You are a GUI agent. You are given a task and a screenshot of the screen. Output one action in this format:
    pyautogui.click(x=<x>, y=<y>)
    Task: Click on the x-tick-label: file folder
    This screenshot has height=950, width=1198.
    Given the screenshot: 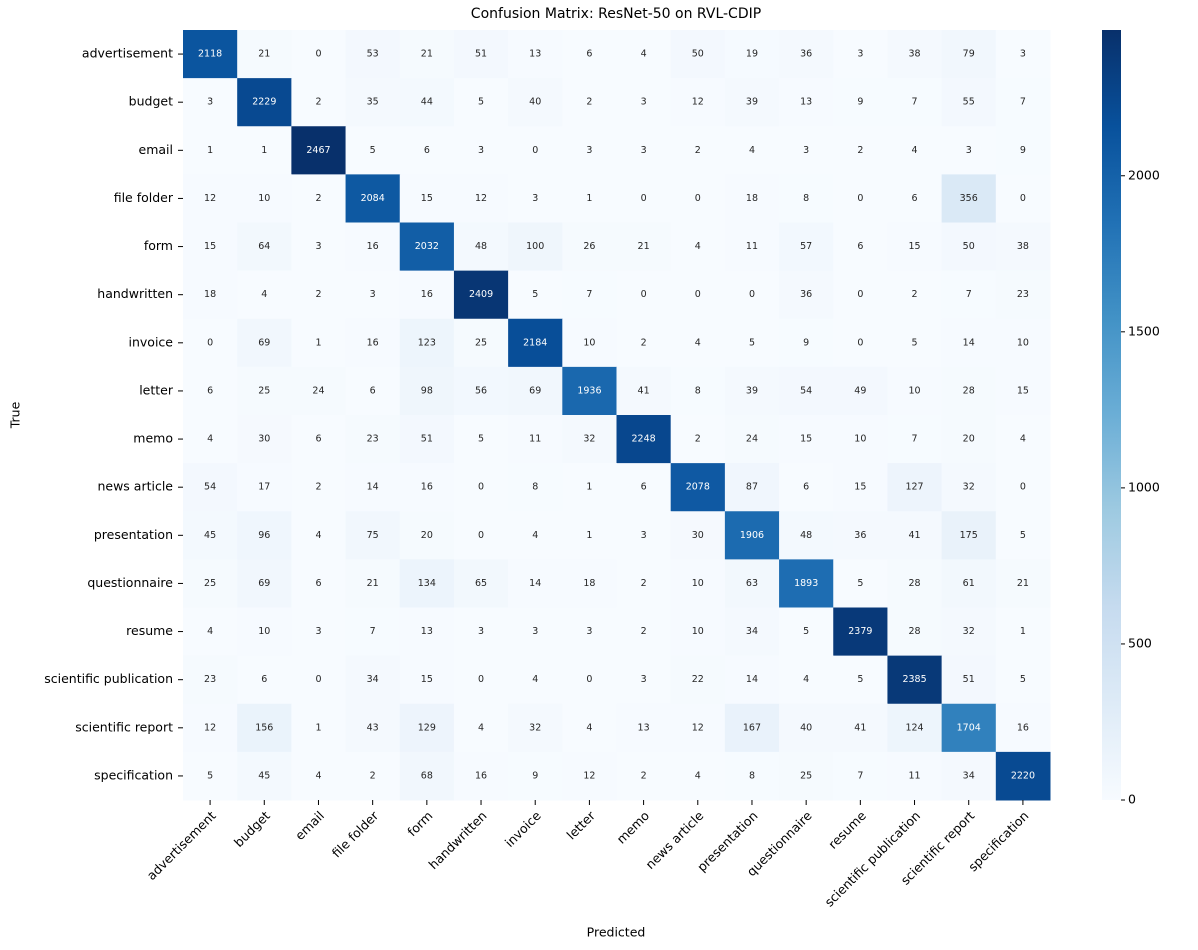 What is the action you would take?
    pyautogui.click(x=355, y=833)
    